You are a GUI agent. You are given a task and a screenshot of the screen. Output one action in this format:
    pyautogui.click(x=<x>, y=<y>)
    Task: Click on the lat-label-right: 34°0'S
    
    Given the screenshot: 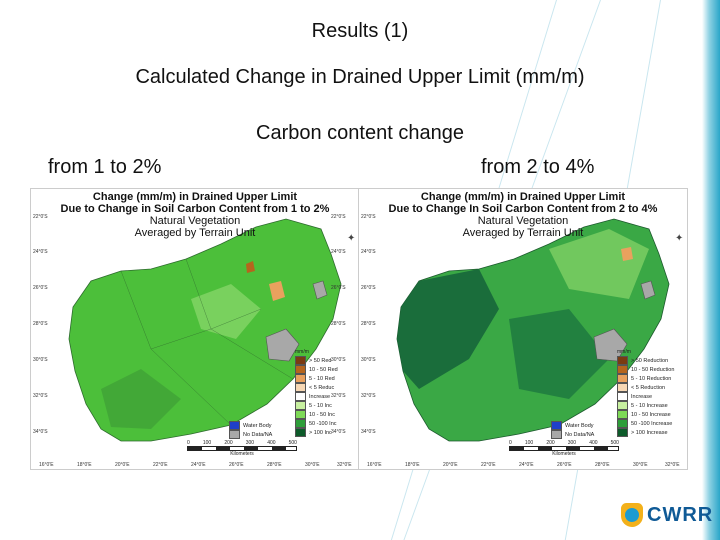 What is the action you would take?
    pyautogui.click(x=338, y=432)
    